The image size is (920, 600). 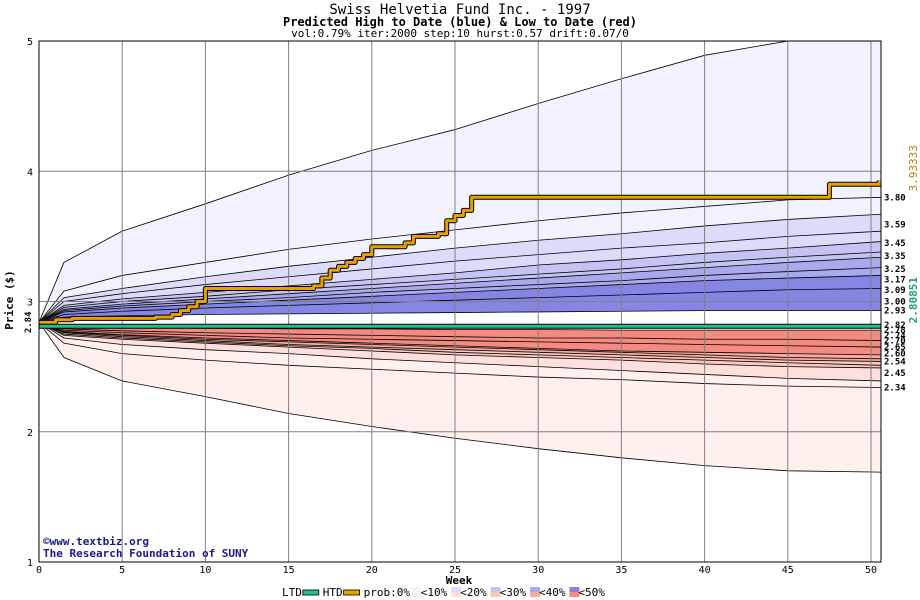 What do you see at coordinates (122, 570) in the screenshot?
I see `x-tick-label: 5` at bounding box center [122, 570].